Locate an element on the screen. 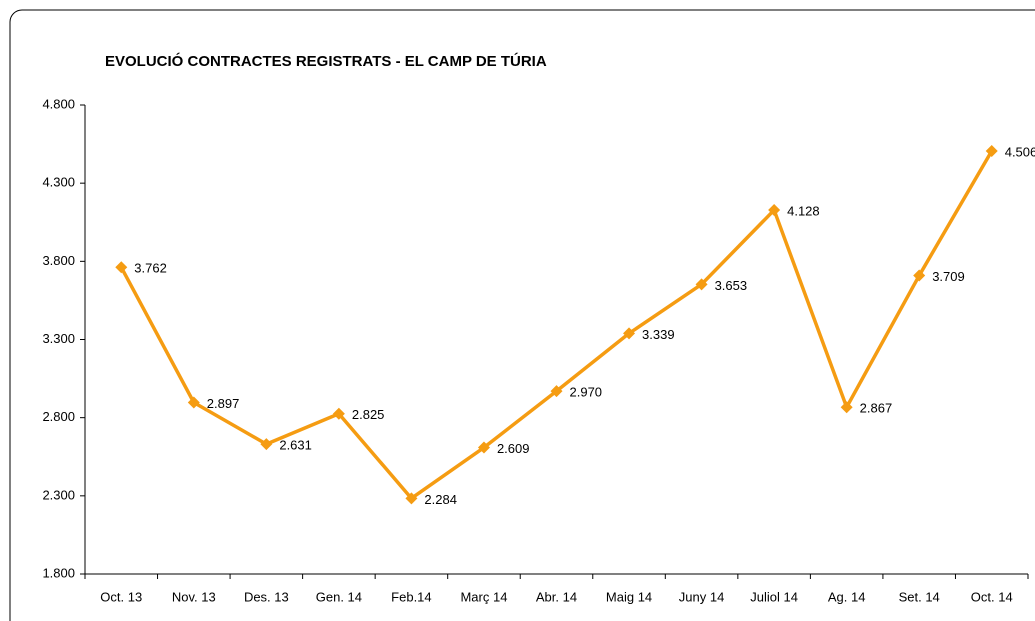 The width and height of the screenshot is (1035, 621). y-tick-label: 1.800 is located at coordinates (58, 572).